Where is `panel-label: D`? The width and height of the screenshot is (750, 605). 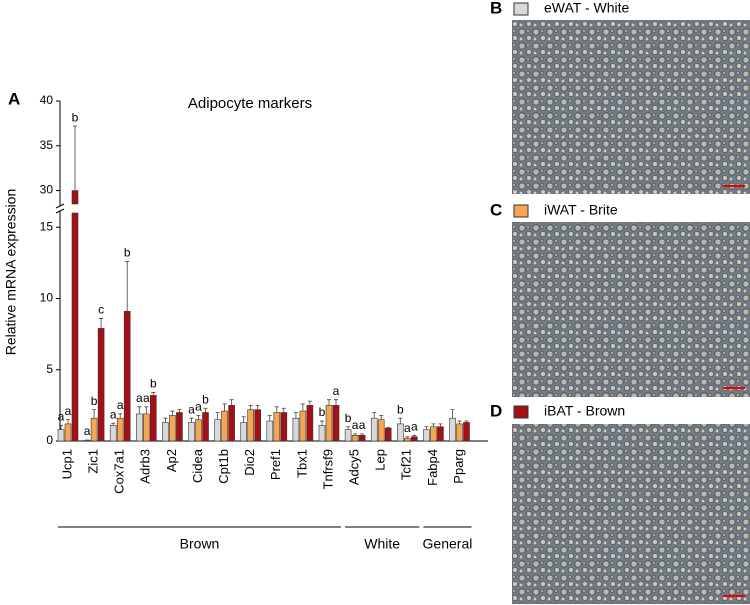 panel-label: D is located at coordinates (496, 410).